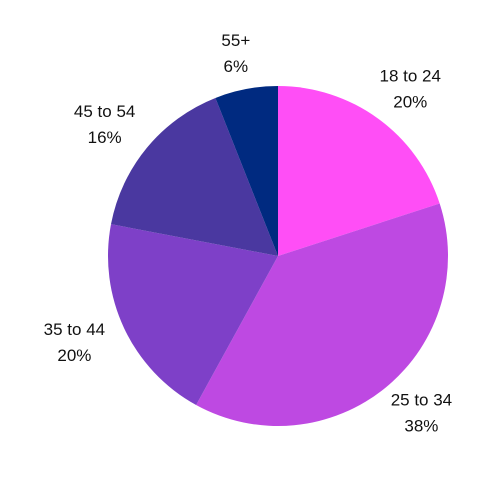 Image resolution: width=500 pixels, height=500 pixels. Describe the element at coordinates (410, 76) in the screenshot. I see `slice-label: 18 to 24` at that location.